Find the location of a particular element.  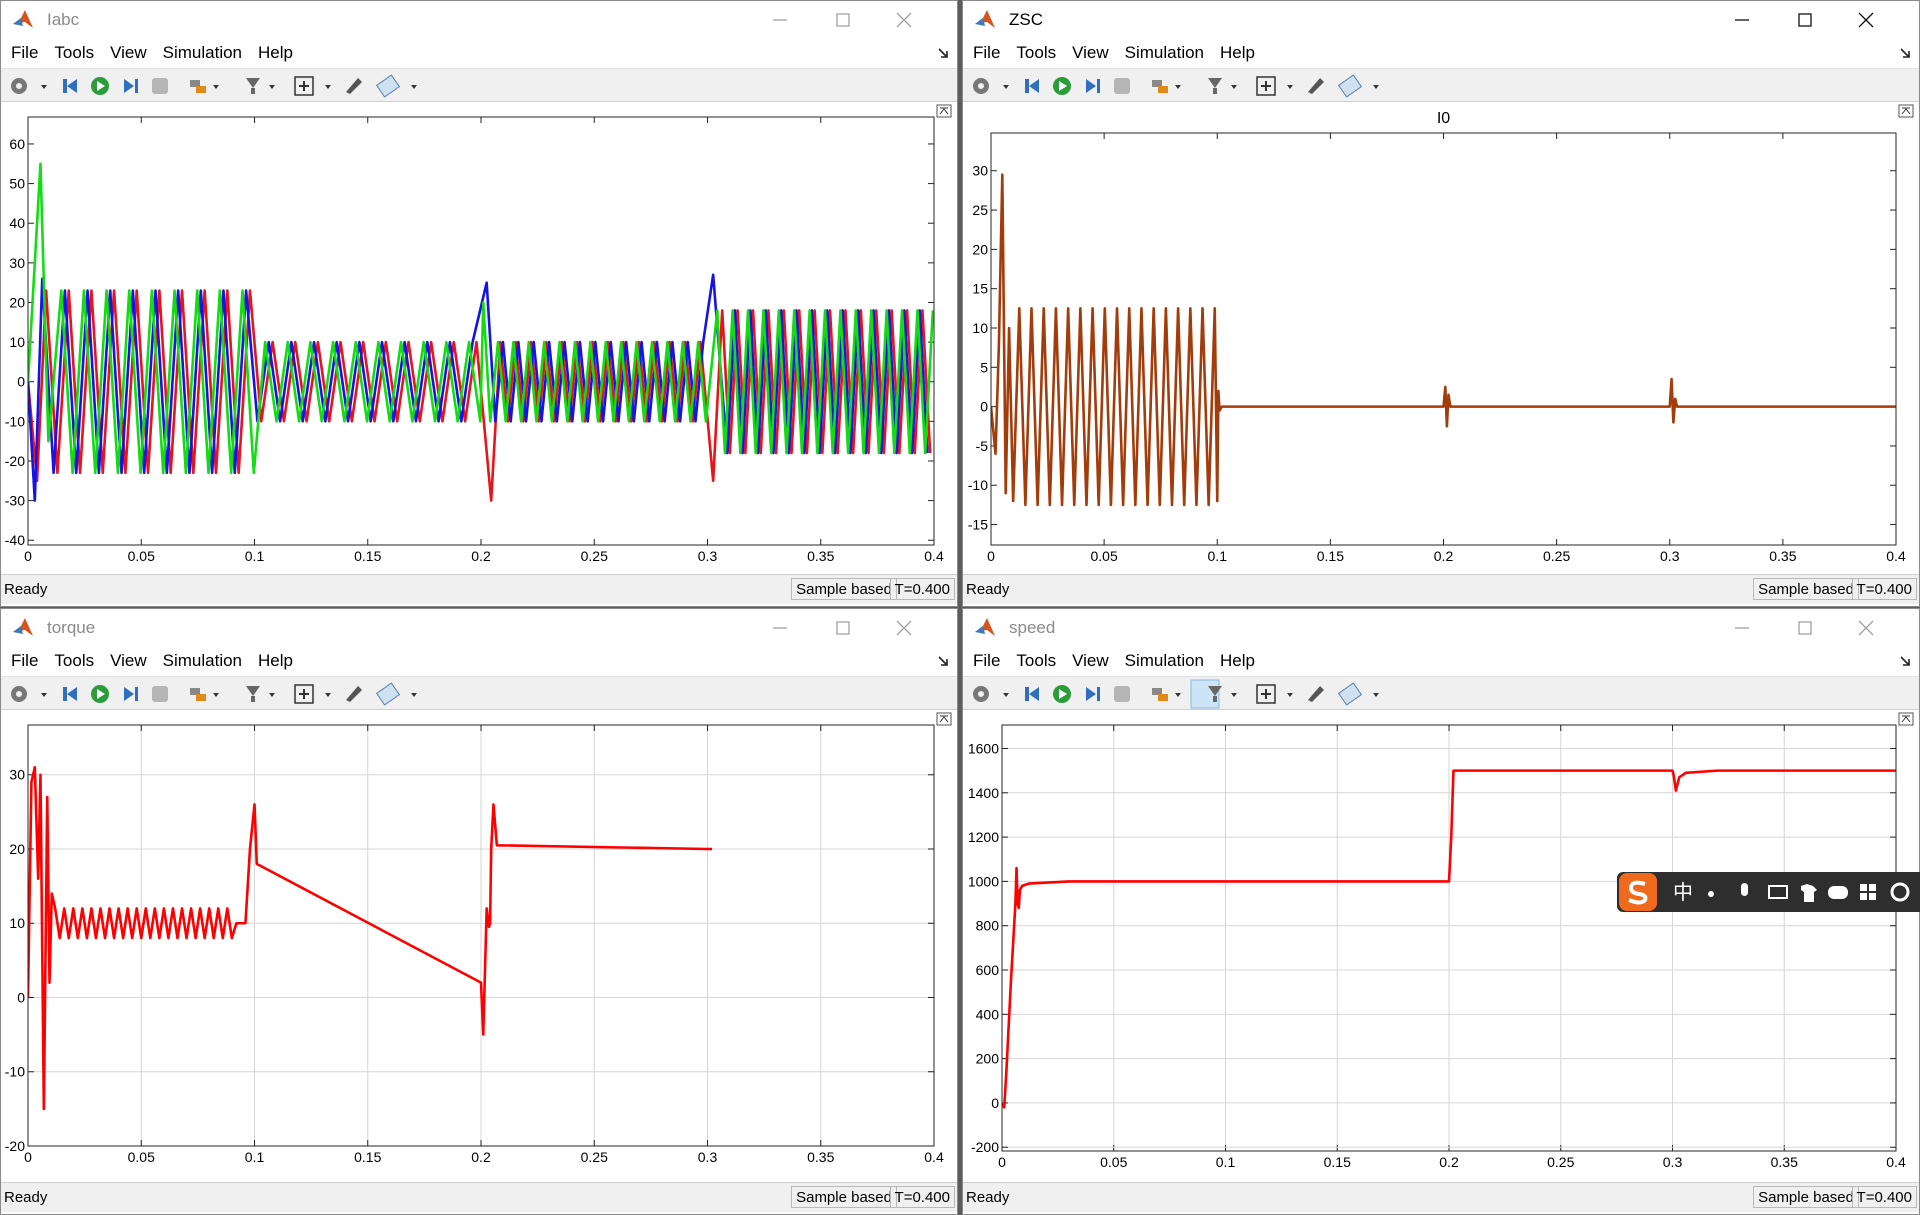

toolbar is located at coordinates (479, 85).